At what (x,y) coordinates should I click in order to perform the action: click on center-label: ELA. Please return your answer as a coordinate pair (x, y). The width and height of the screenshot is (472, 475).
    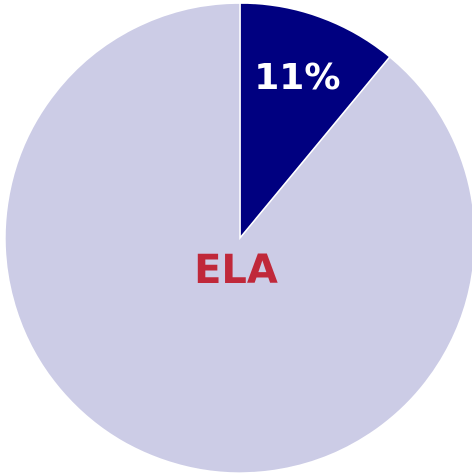
    Looking at the image, I should click on (236, 270).